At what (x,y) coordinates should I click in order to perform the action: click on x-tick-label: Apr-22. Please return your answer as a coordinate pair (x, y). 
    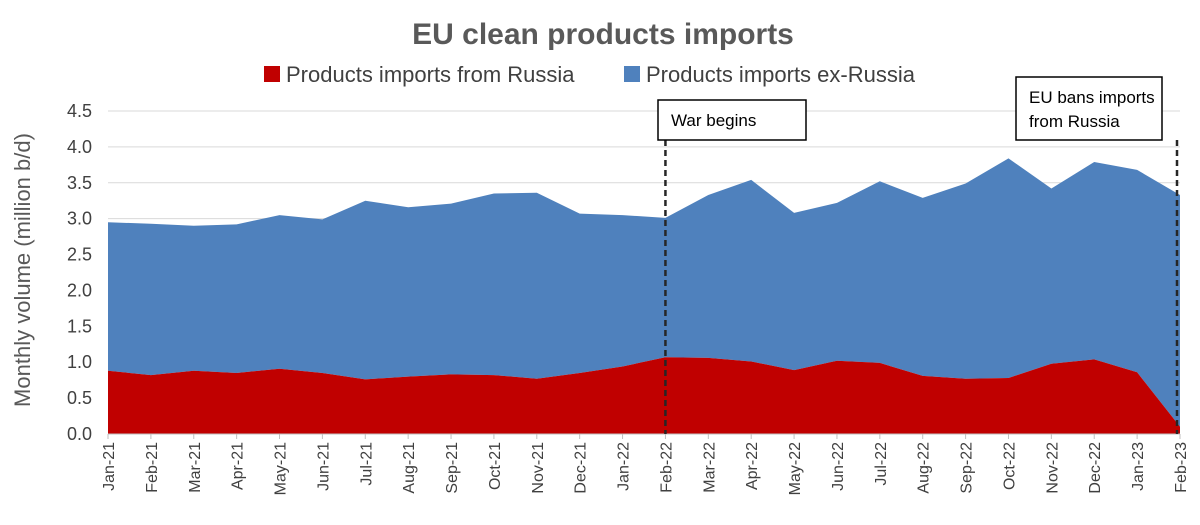
    Looking at the image, I should click on (752, 466).